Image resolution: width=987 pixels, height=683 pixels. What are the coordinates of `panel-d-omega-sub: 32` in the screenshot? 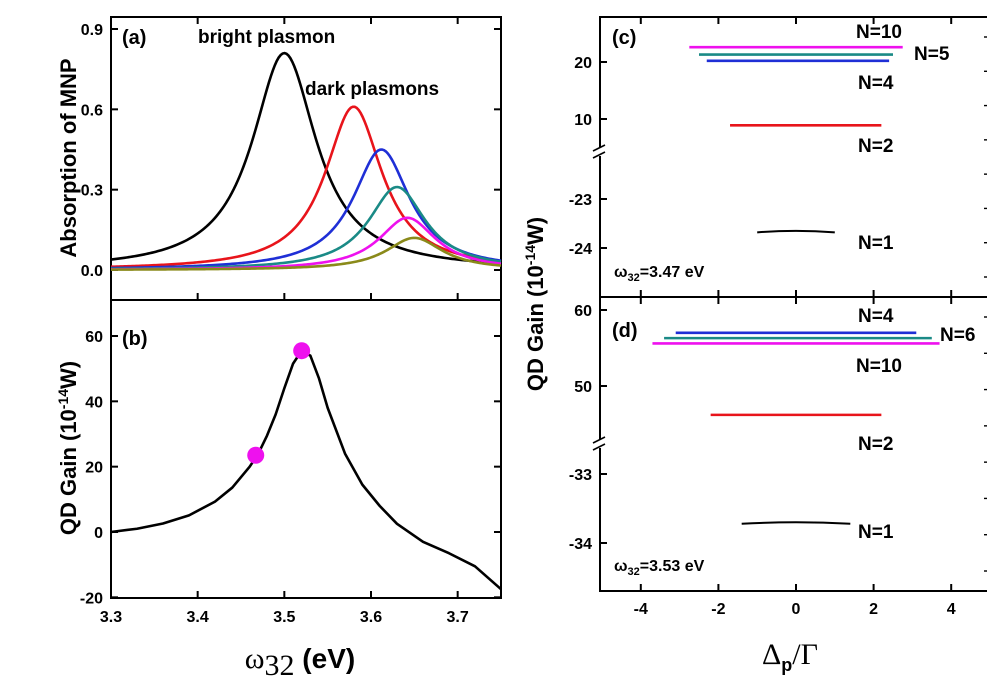 It's located at (634, 572).